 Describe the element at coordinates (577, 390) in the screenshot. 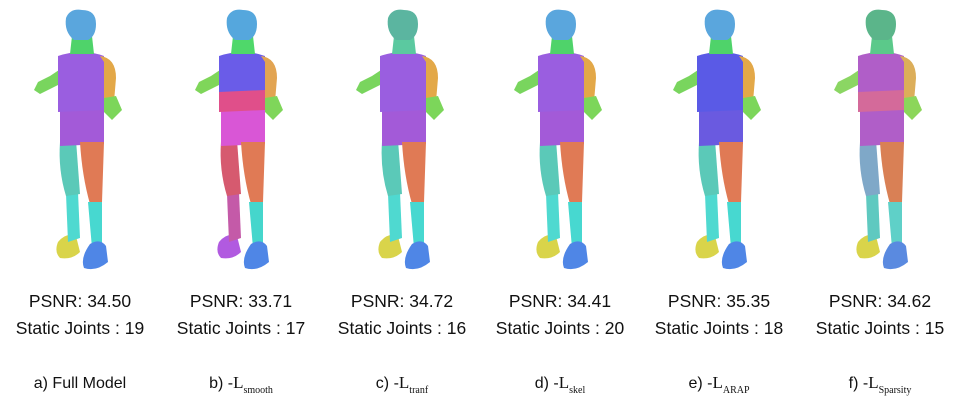

I see `caption-loss-subscript: skel` at that location.